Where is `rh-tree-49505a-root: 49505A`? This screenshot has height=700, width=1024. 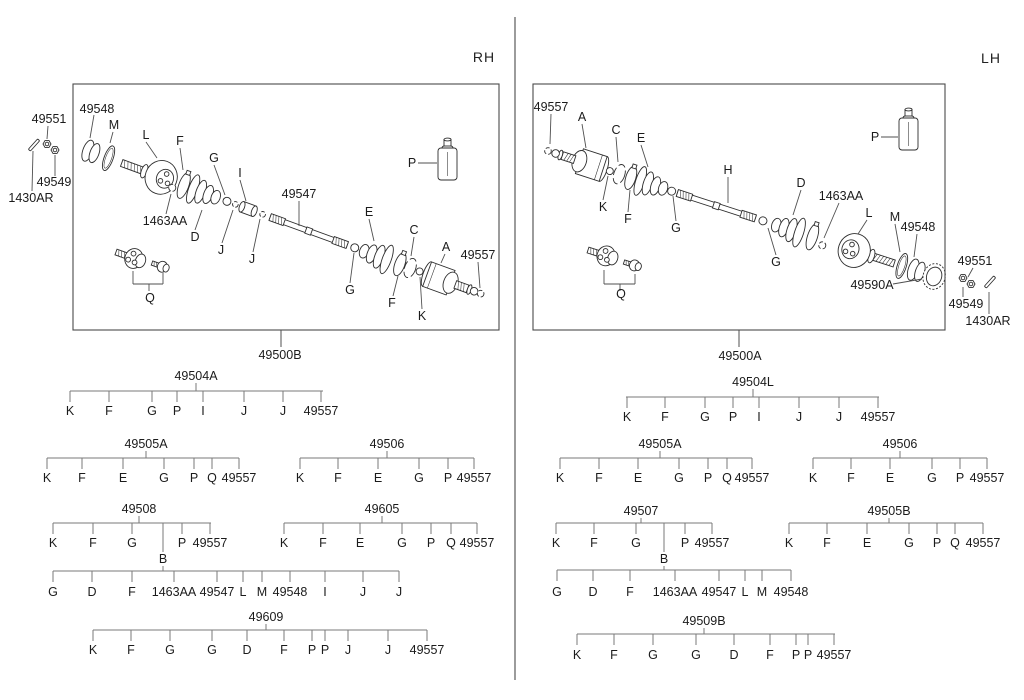
rh-tree-49505a-root: 49505A is located at coordinates (146, 443).